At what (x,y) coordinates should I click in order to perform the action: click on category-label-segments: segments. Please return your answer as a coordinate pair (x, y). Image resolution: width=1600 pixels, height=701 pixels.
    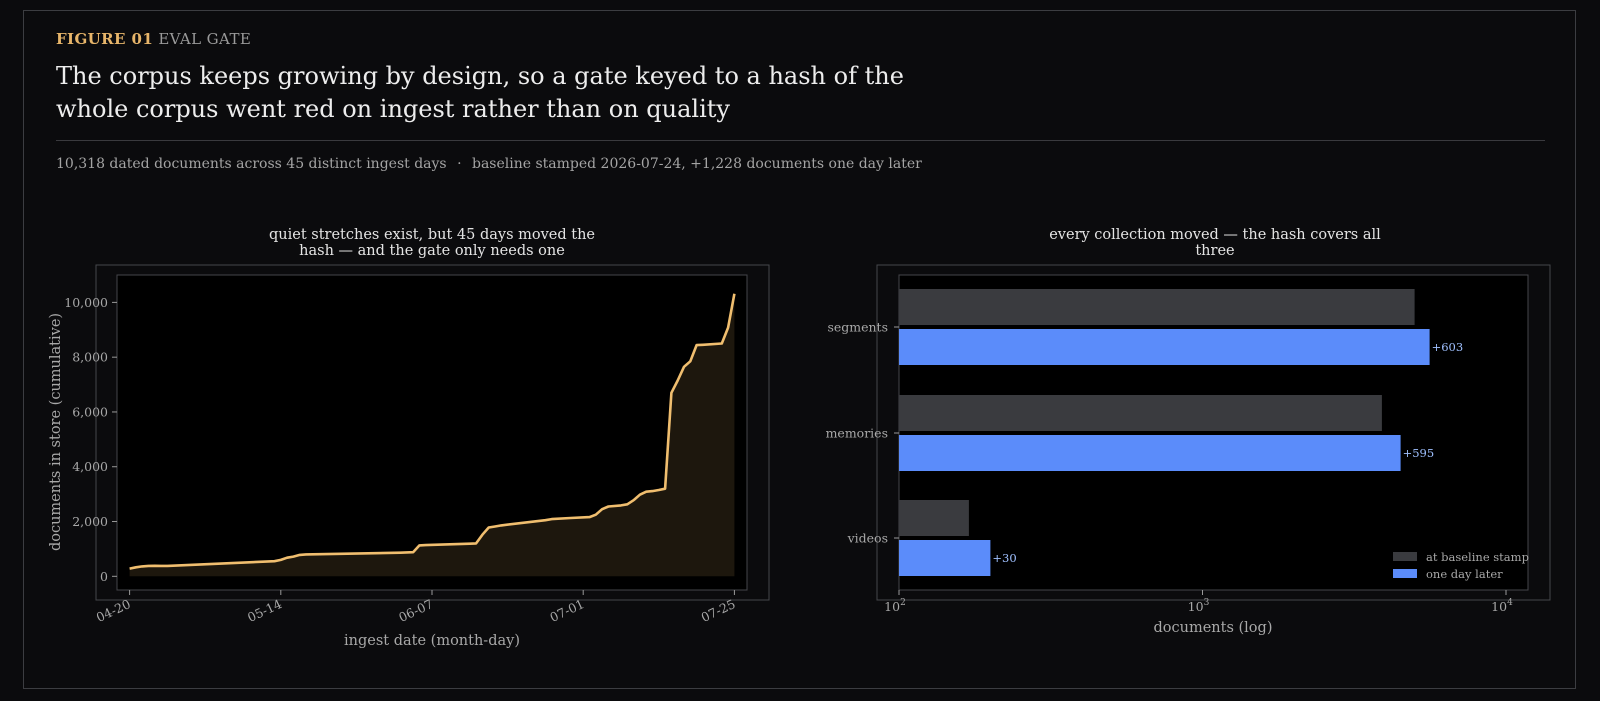
    Looking at the image, I should click on (857, 327).